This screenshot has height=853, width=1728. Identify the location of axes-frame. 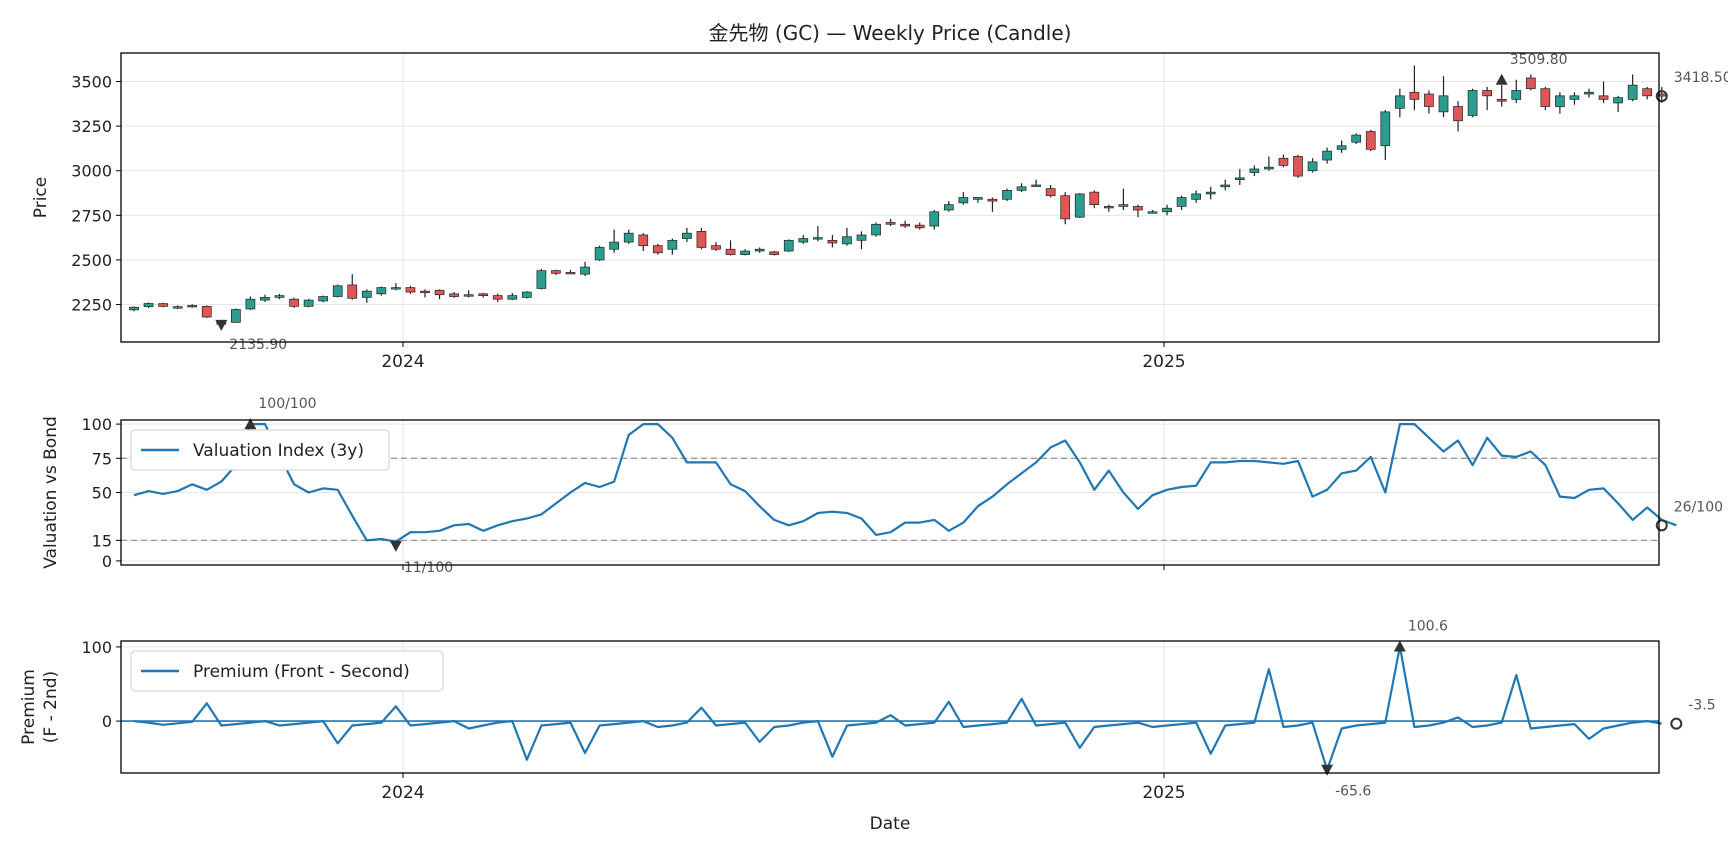
(890, 707).